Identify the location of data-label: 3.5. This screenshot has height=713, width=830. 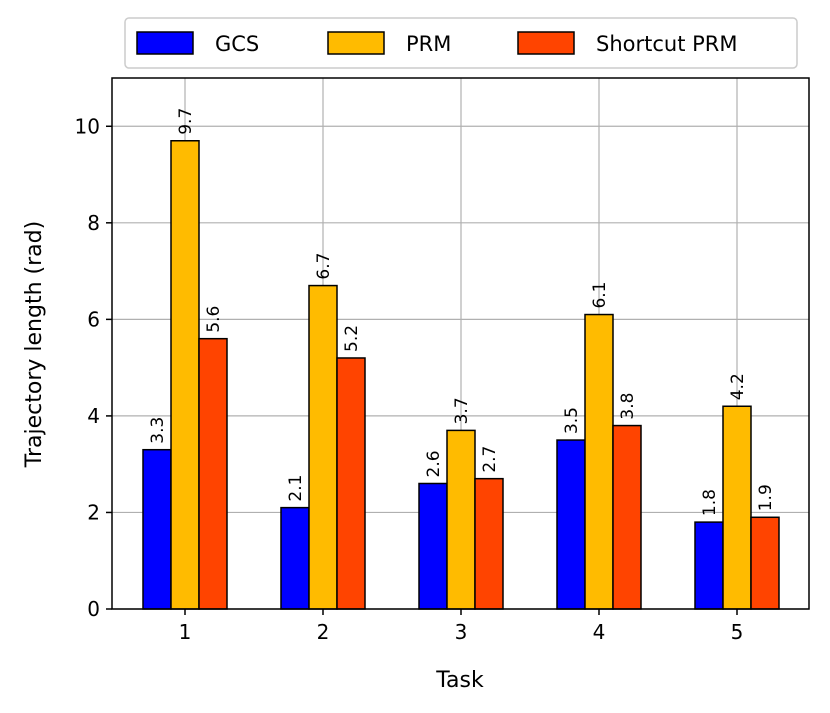
(572, 420).